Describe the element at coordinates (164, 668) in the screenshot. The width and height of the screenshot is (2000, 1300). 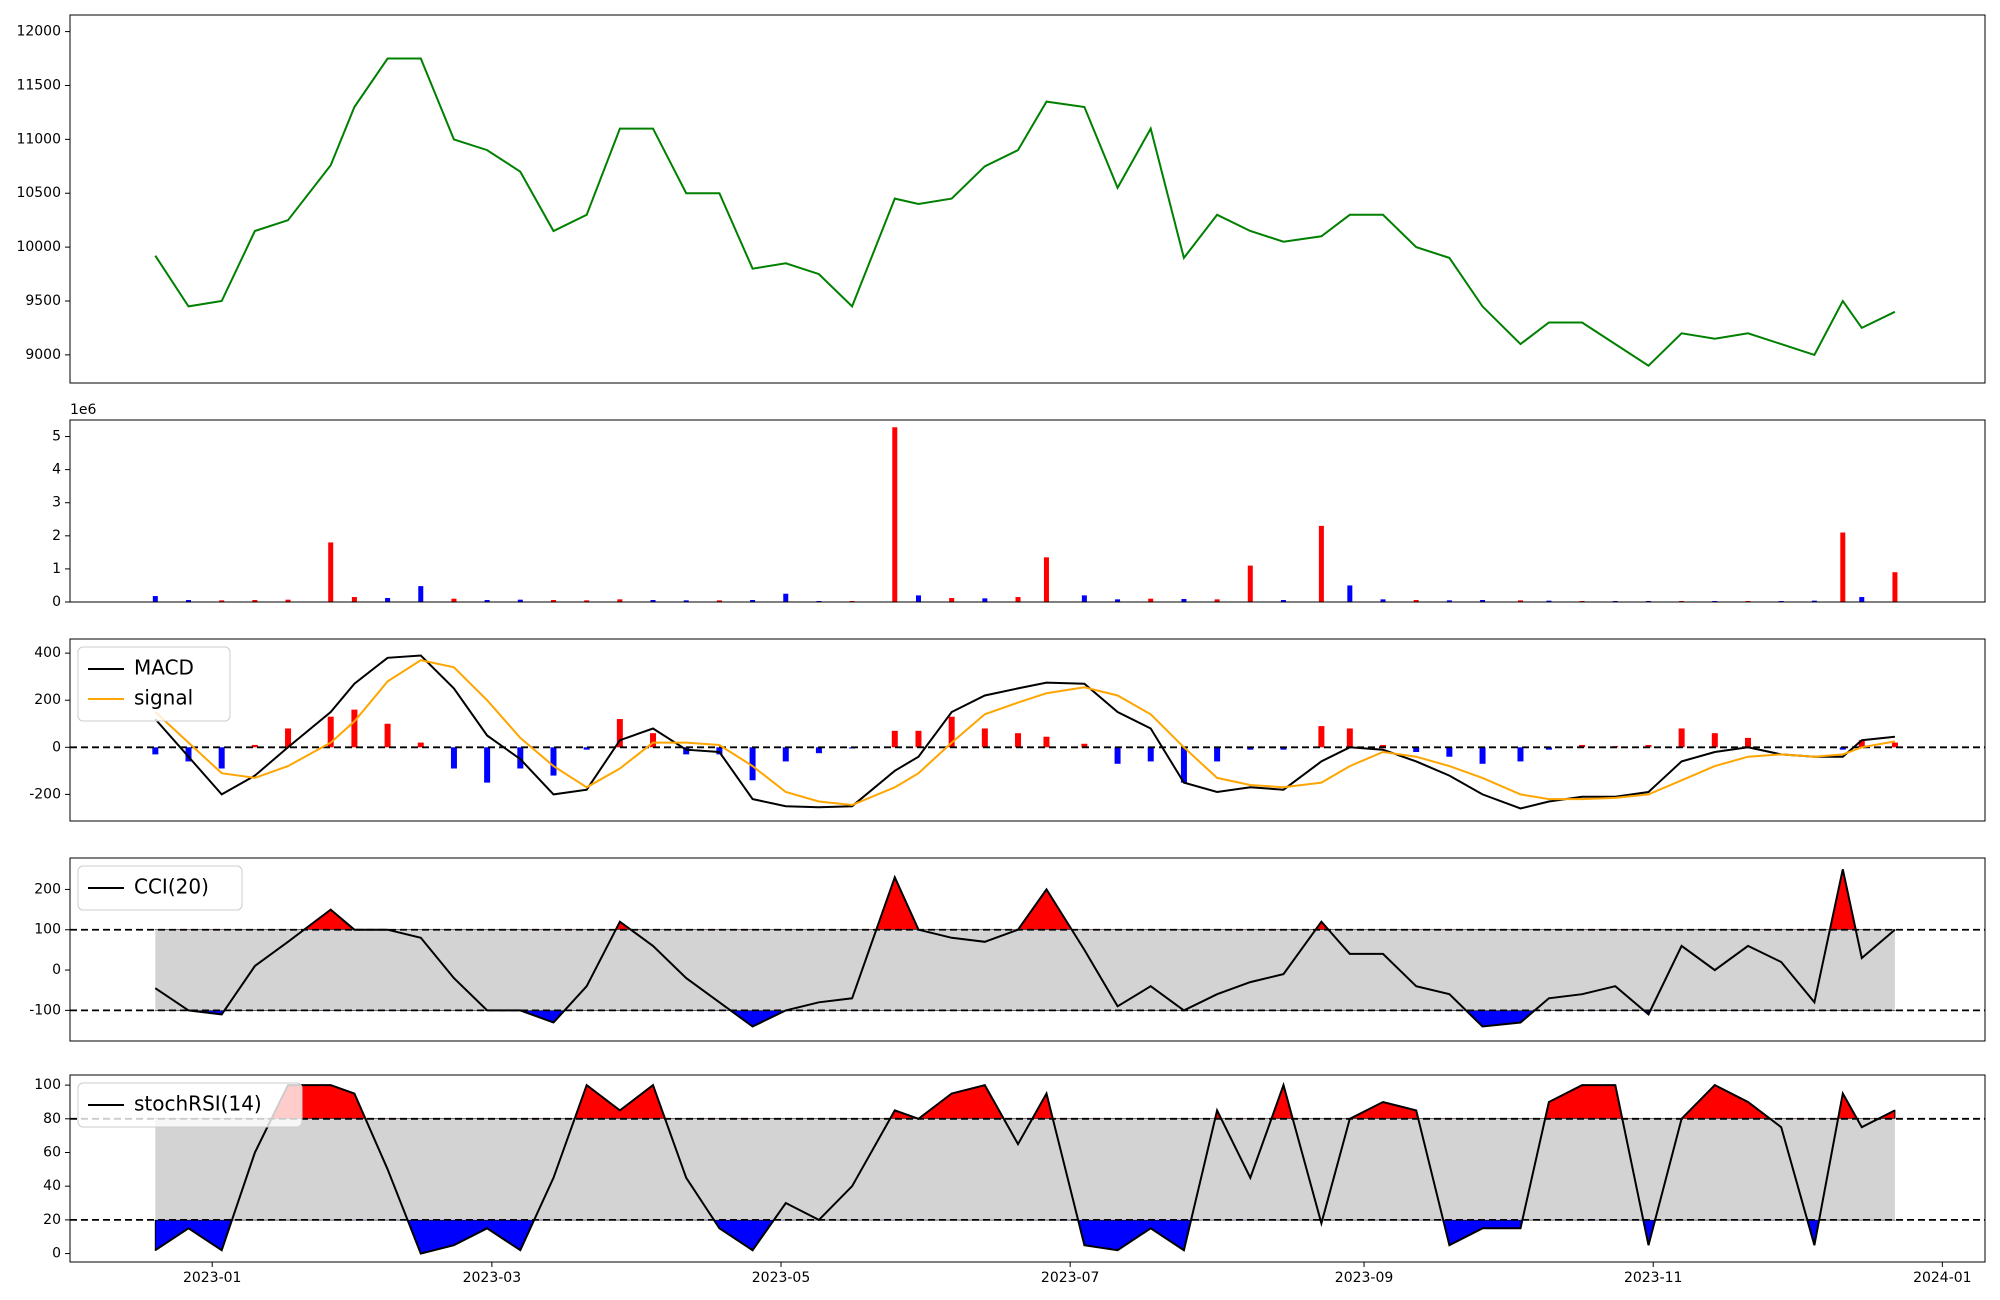
I see `legend-label: MACD` at that location.